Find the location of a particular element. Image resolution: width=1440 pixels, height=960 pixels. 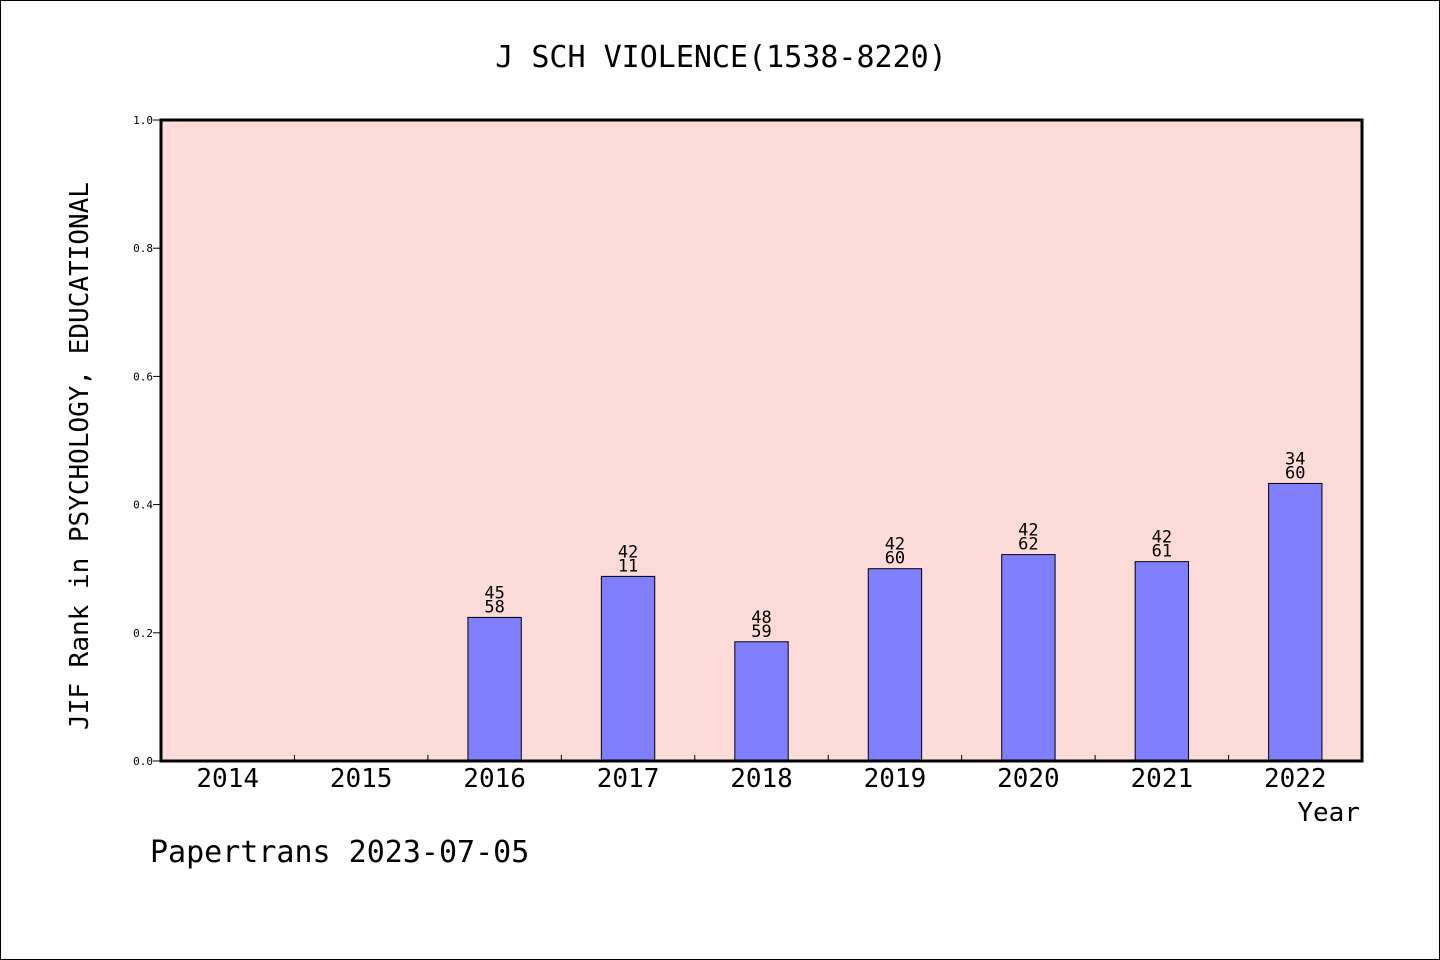

y-axis-label: JIF Rank in PSYCHOLOGY, EDUCATIONAL is located at coordinates (80, 456).